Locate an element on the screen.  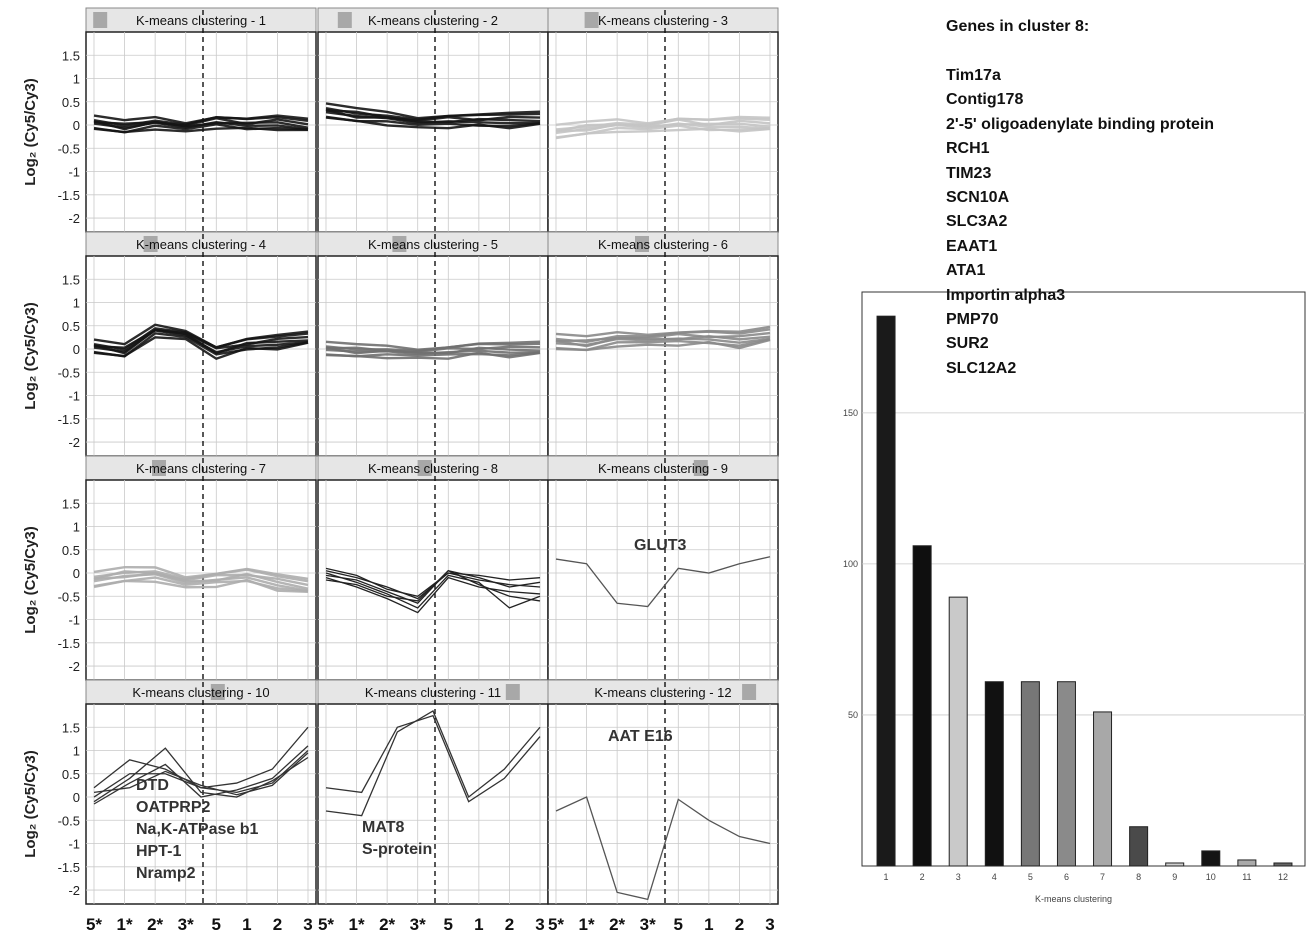
kmeans-panel-1: K-means clustering - 1 is located at coordinates (201, 120).